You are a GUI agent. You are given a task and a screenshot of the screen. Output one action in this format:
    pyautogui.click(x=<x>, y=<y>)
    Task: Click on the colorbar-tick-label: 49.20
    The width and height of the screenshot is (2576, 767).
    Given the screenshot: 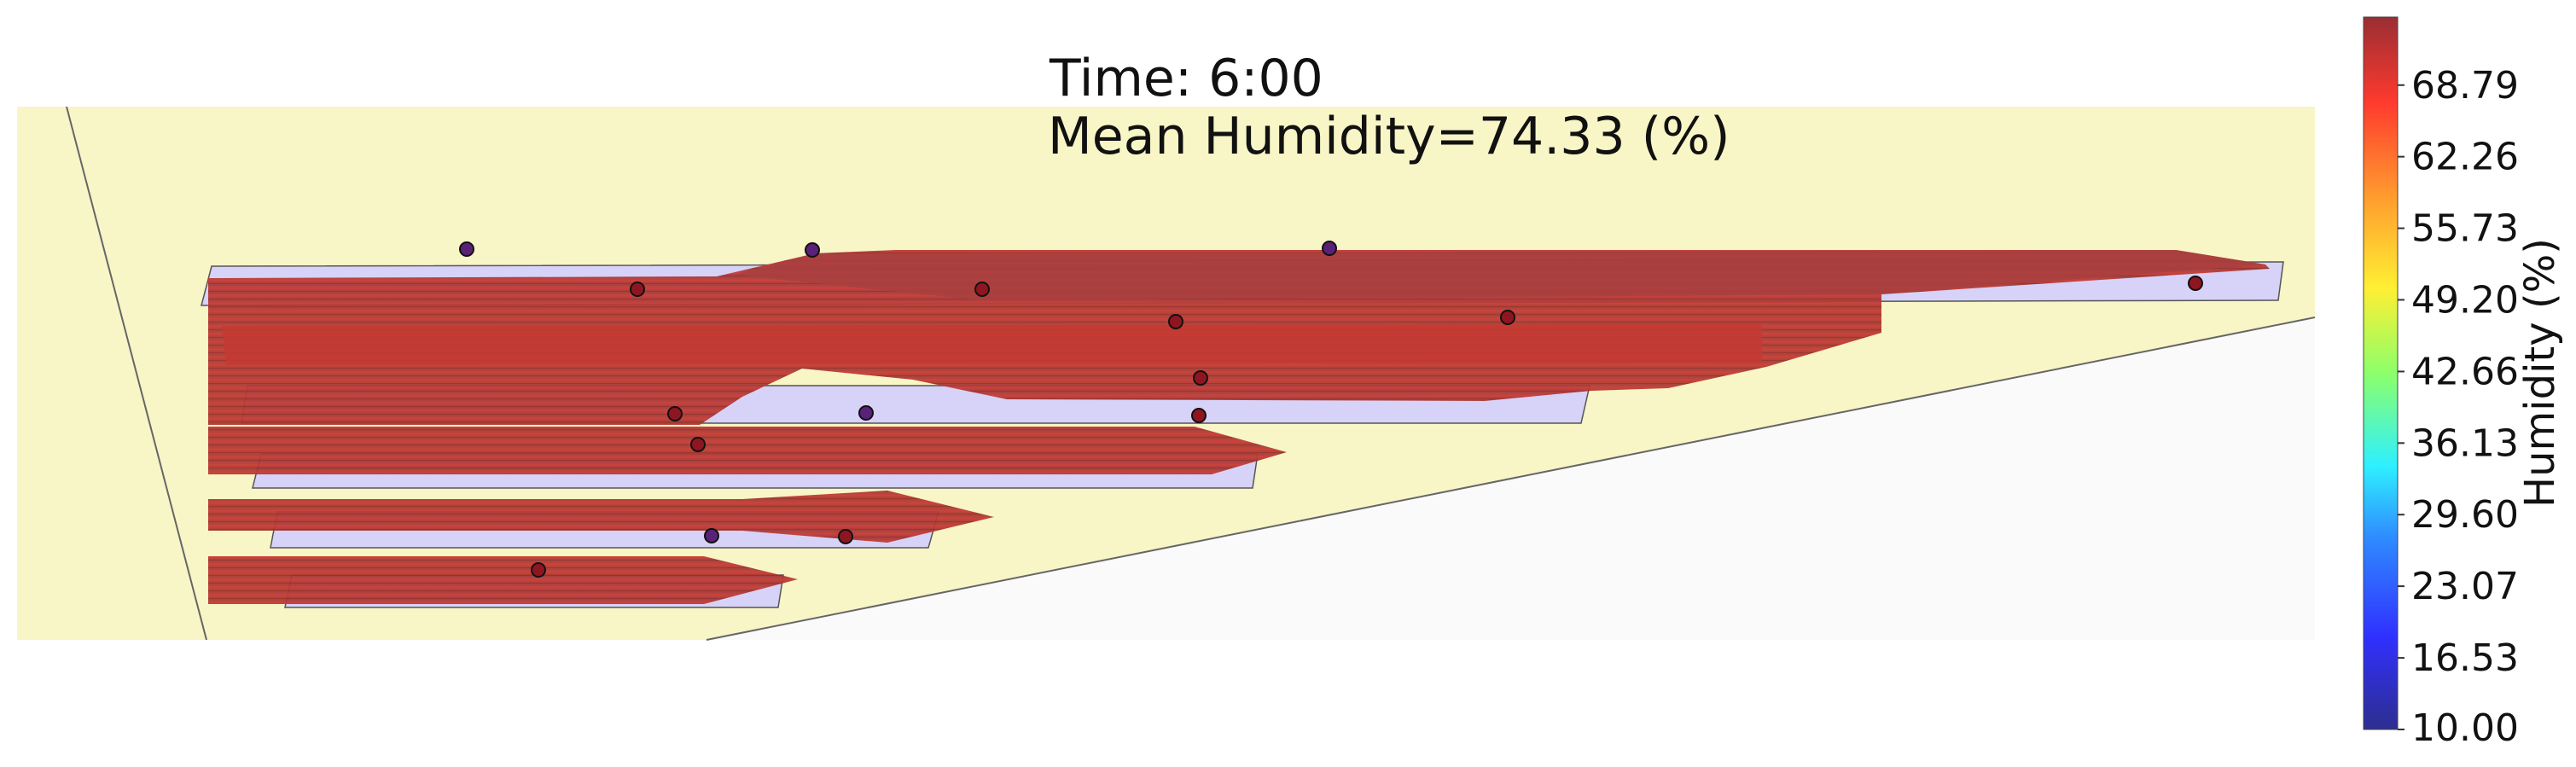 What is the action you would take?
    pyautogui.click(x=2465, y=300)
    